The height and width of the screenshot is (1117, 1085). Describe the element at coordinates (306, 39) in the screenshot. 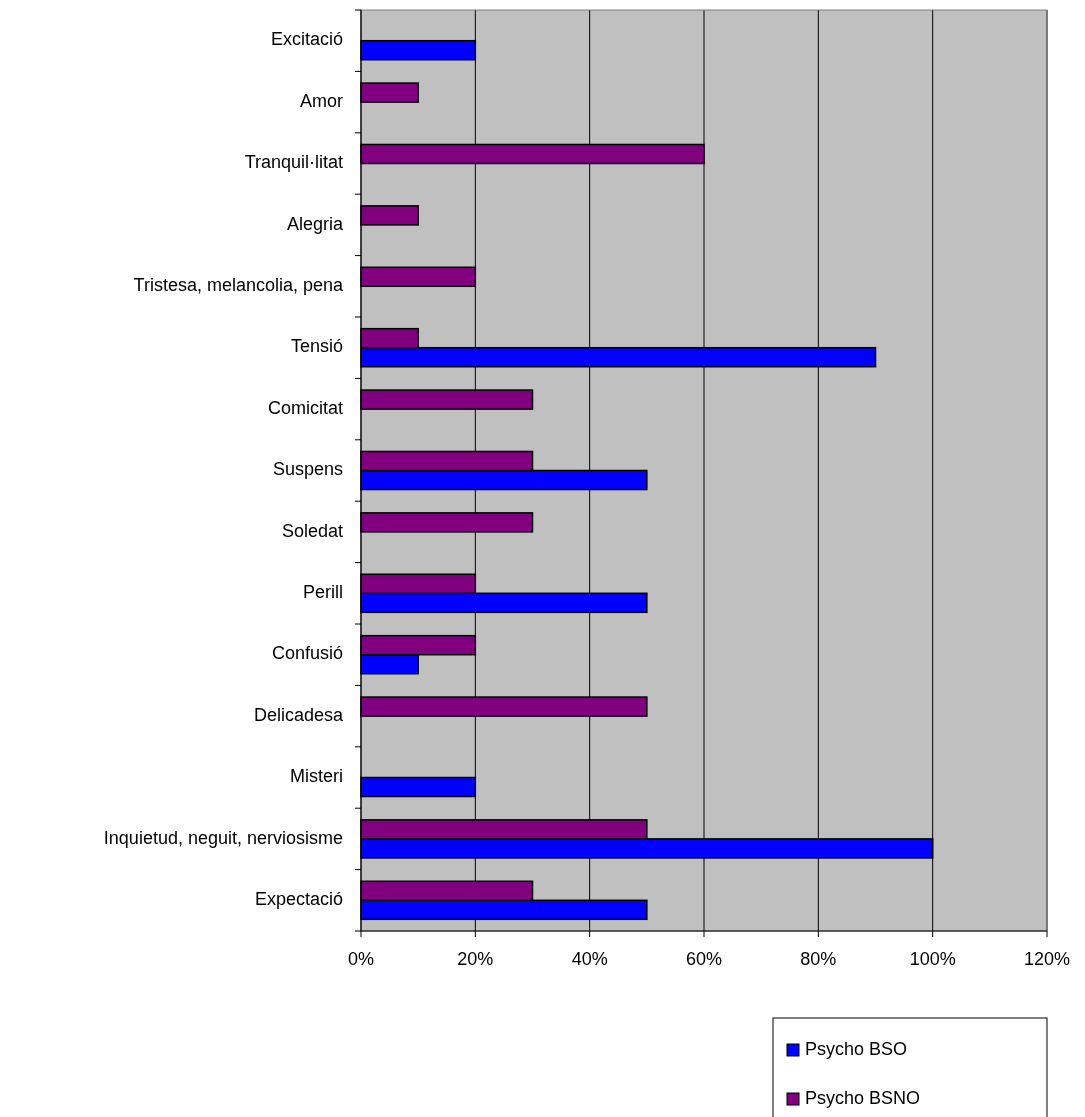

I see `y-tick-label: Excitació` at that location.